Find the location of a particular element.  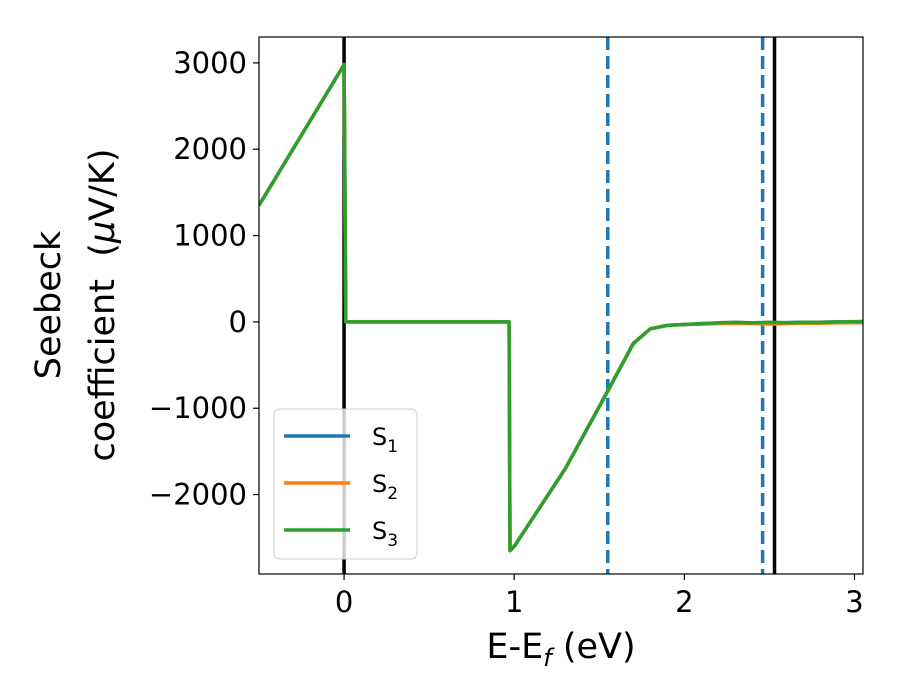

legend-label-s3: S3 is located at coordinates (385, 534).